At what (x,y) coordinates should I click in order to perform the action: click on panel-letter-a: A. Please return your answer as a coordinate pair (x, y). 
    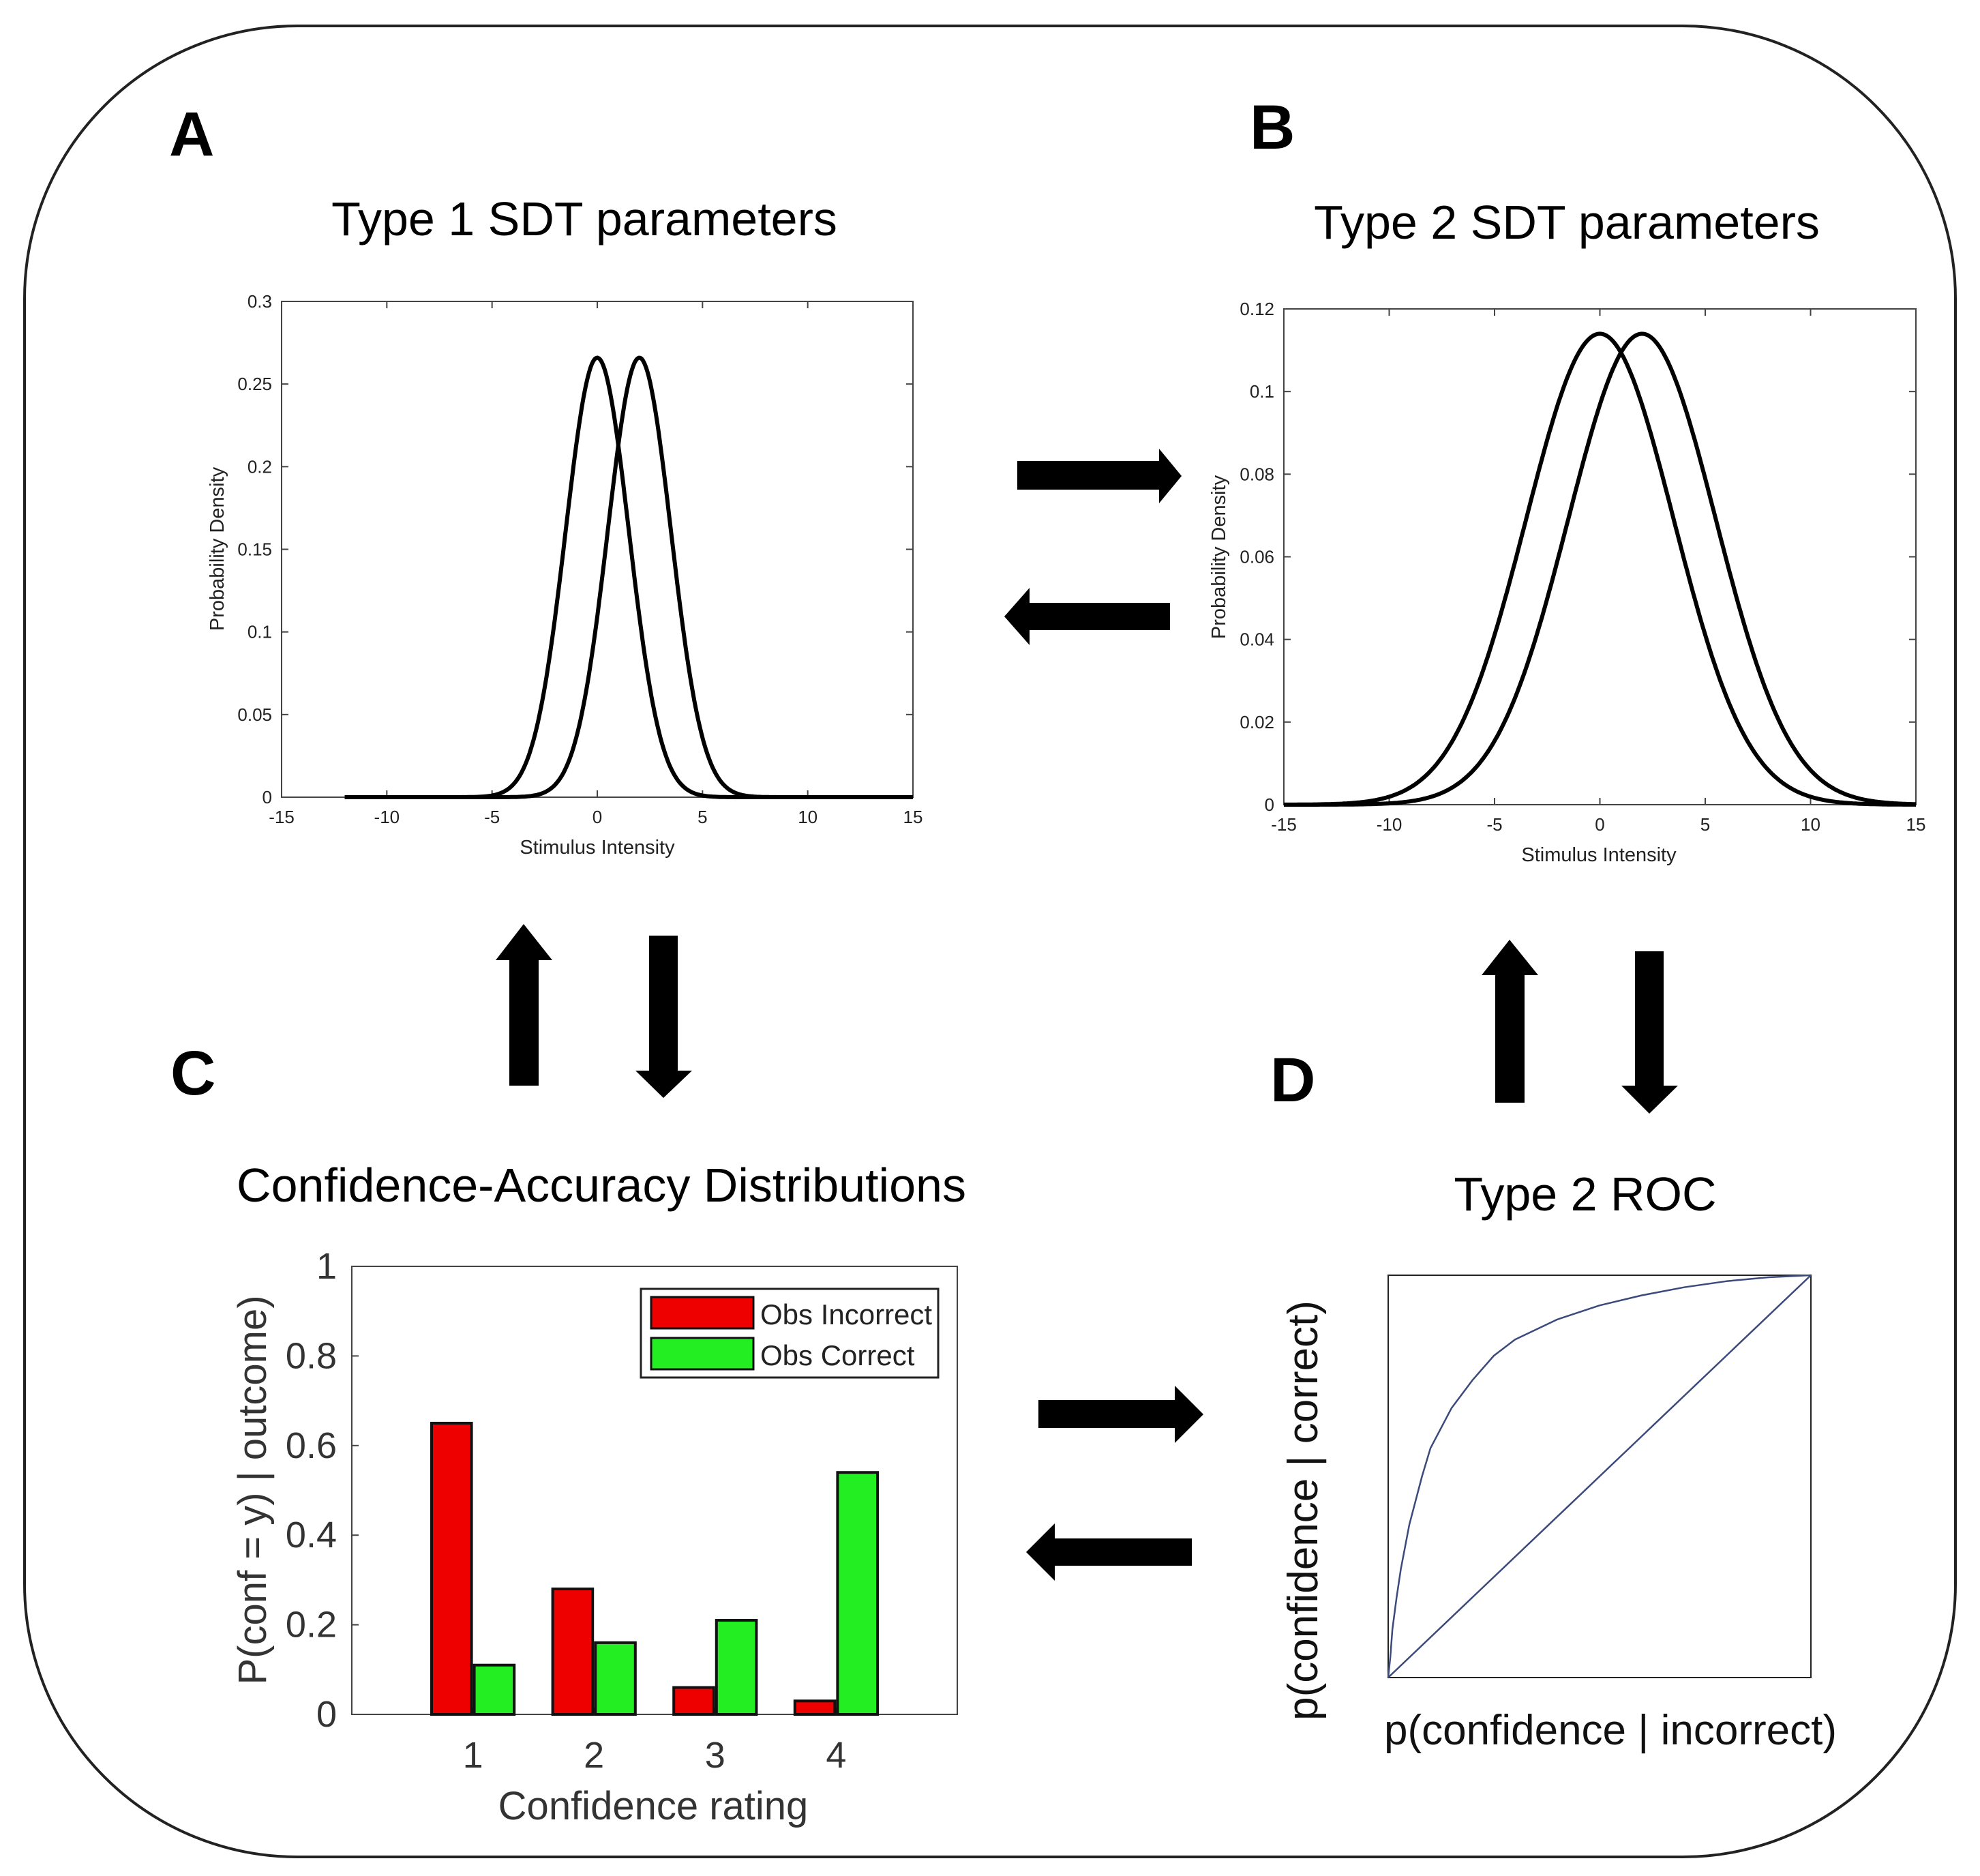
    Looking at the image, I should click on (191, 134).